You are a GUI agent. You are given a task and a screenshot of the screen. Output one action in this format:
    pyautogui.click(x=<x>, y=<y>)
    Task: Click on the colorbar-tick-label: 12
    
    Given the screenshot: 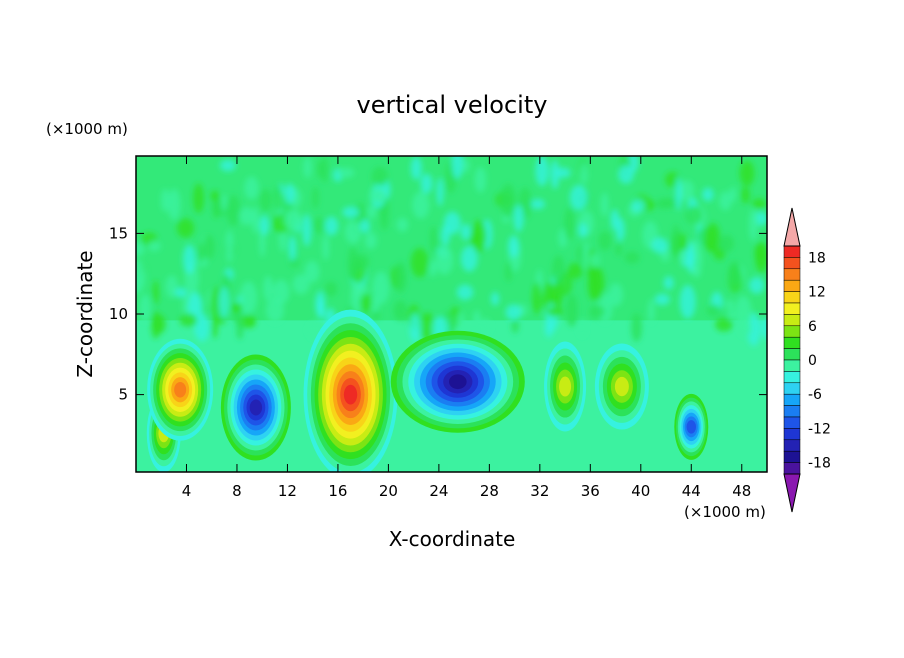 What is the action you would take?
    pyautogui.click(x=817, y=293)
    